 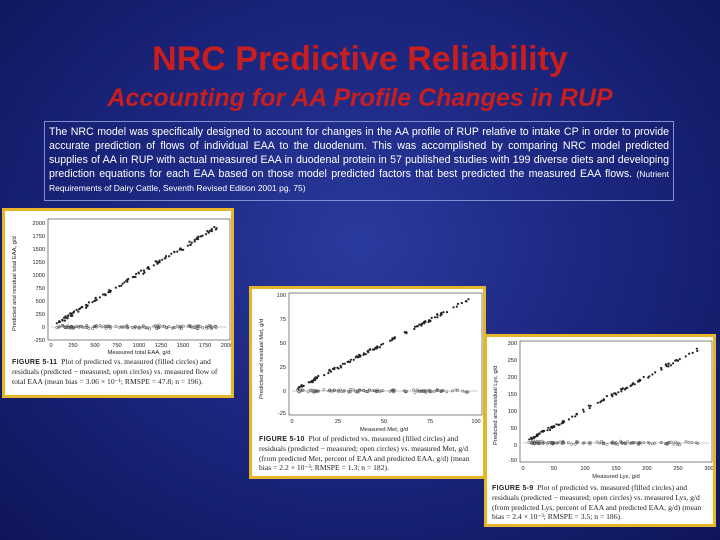 What do you see at coordinates (39, 250) in the screenshot?
I see `y-tick: 1500` at bounding box center [39, 250].